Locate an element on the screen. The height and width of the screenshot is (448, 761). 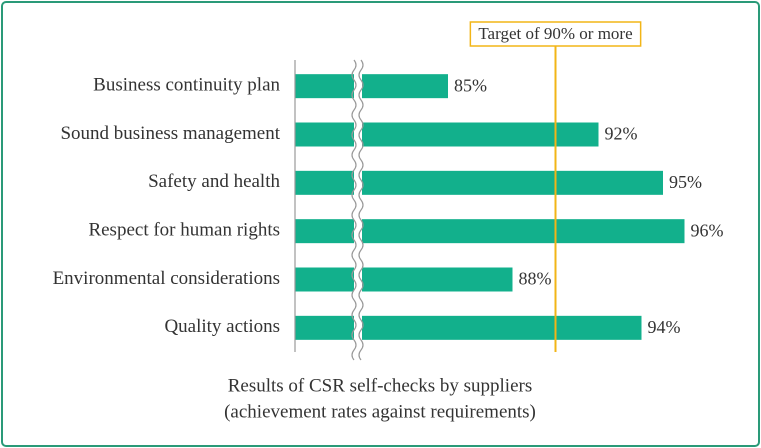
category-label: Quality actions is located at coordinates (222, 326).